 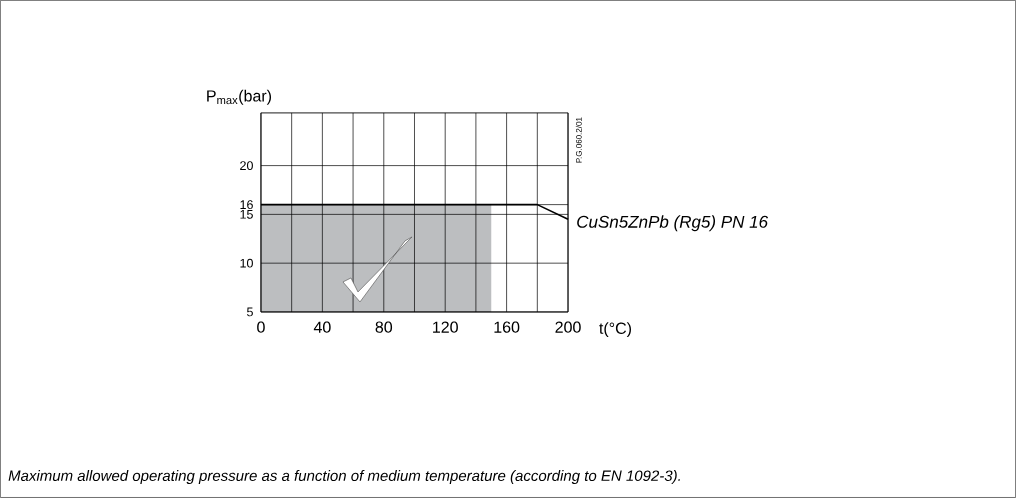 What do you see at coordinates (673, 223) in the screenshot?
I see `series-label: CuSn5ZnPb (Rg5) PN 16` at bounding box center [673, 223].